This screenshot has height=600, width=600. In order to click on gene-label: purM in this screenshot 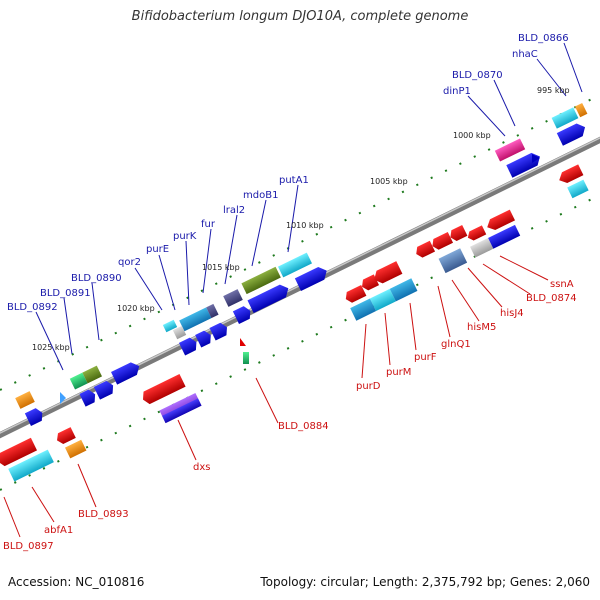, I will do `click(398, 372)`.